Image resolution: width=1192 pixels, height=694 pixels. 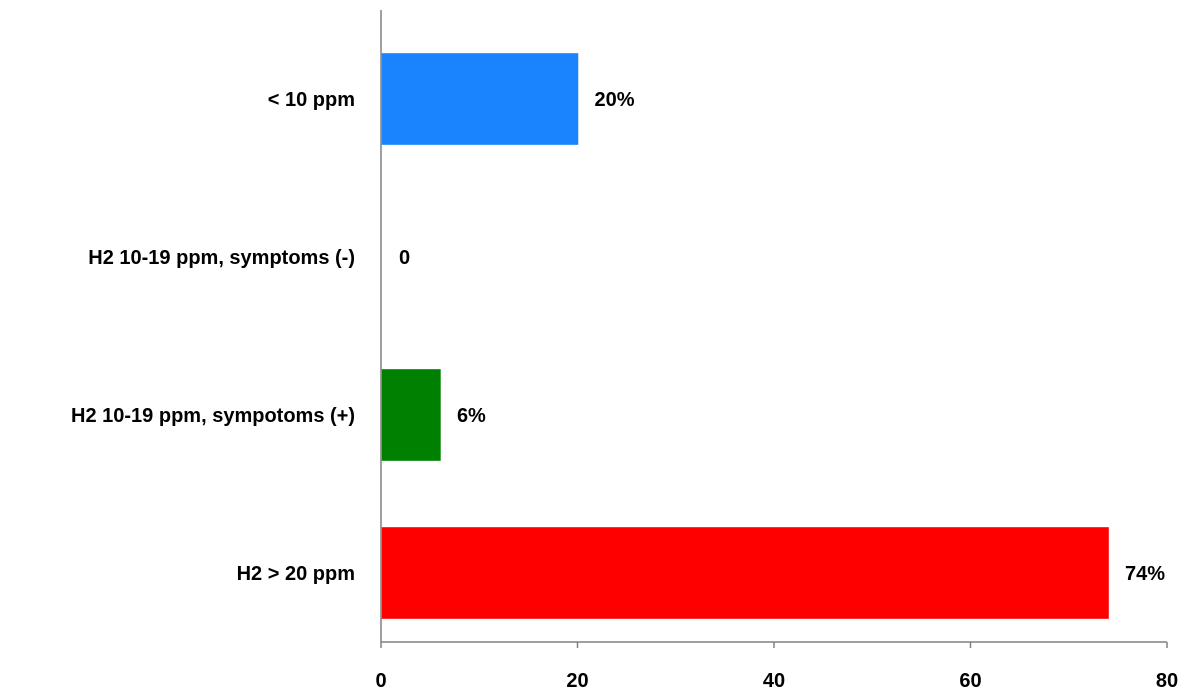 What do you see at coordinates (296, 574) in the screenshot?
I see `category-label-4: H2 > 20 ppm` at bounding box center [296, 574].